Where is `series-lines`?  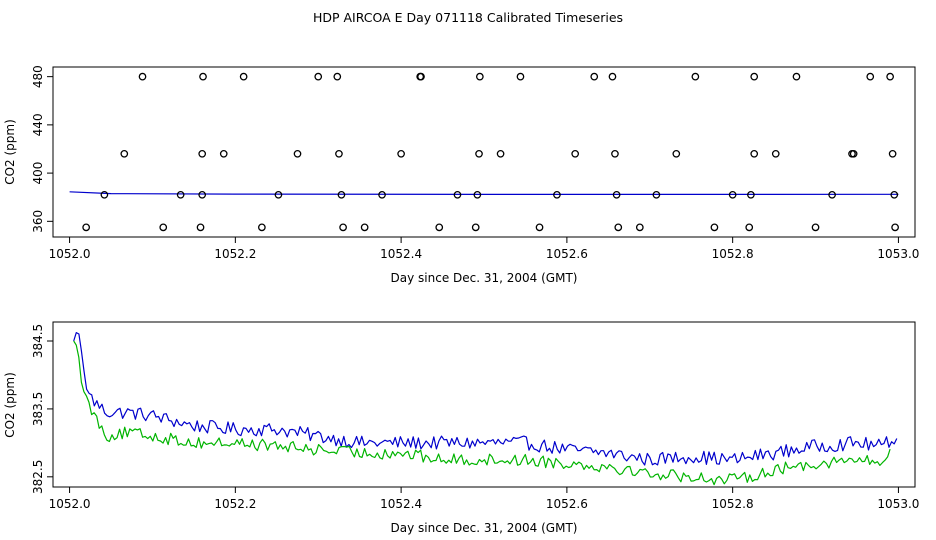
series-lines is located at coordinates (484, 193).